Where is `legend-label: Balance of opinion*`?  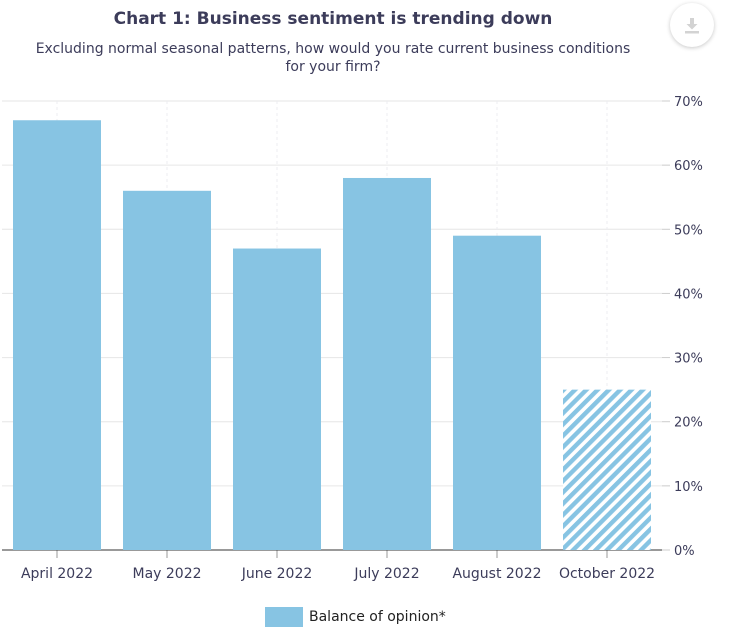
legend-label: Balance of opinion* is located at coordinates (377, 617).